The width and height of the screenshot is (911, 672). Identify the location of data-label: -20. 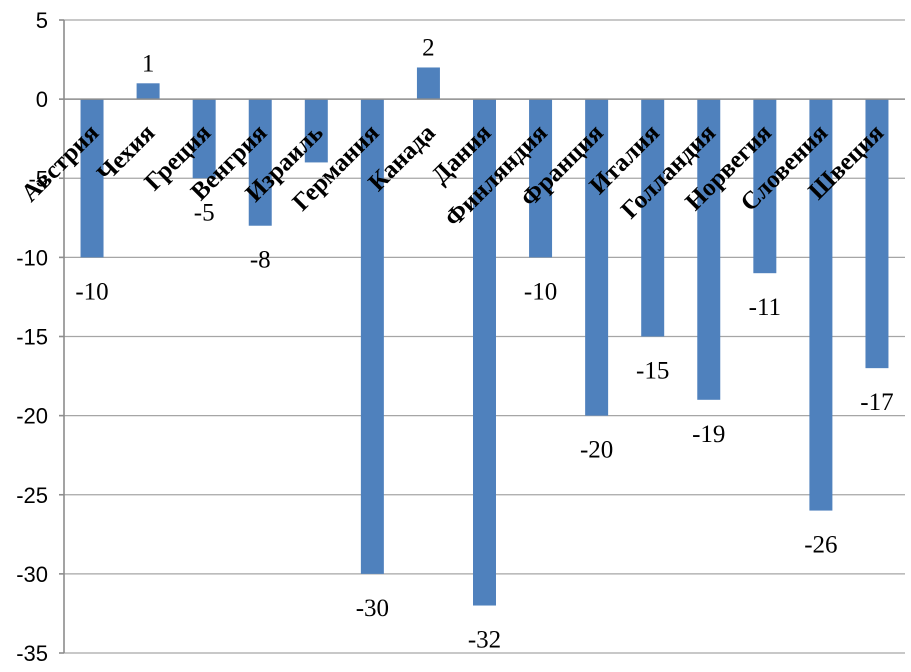
(596, 450).